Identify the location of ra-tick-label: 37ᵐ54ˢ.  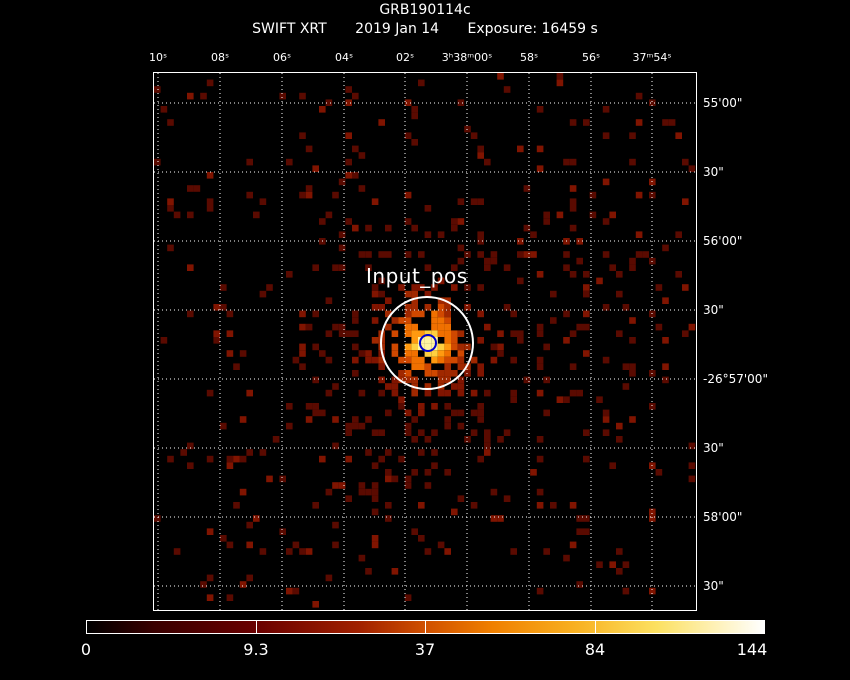
(652, 57).